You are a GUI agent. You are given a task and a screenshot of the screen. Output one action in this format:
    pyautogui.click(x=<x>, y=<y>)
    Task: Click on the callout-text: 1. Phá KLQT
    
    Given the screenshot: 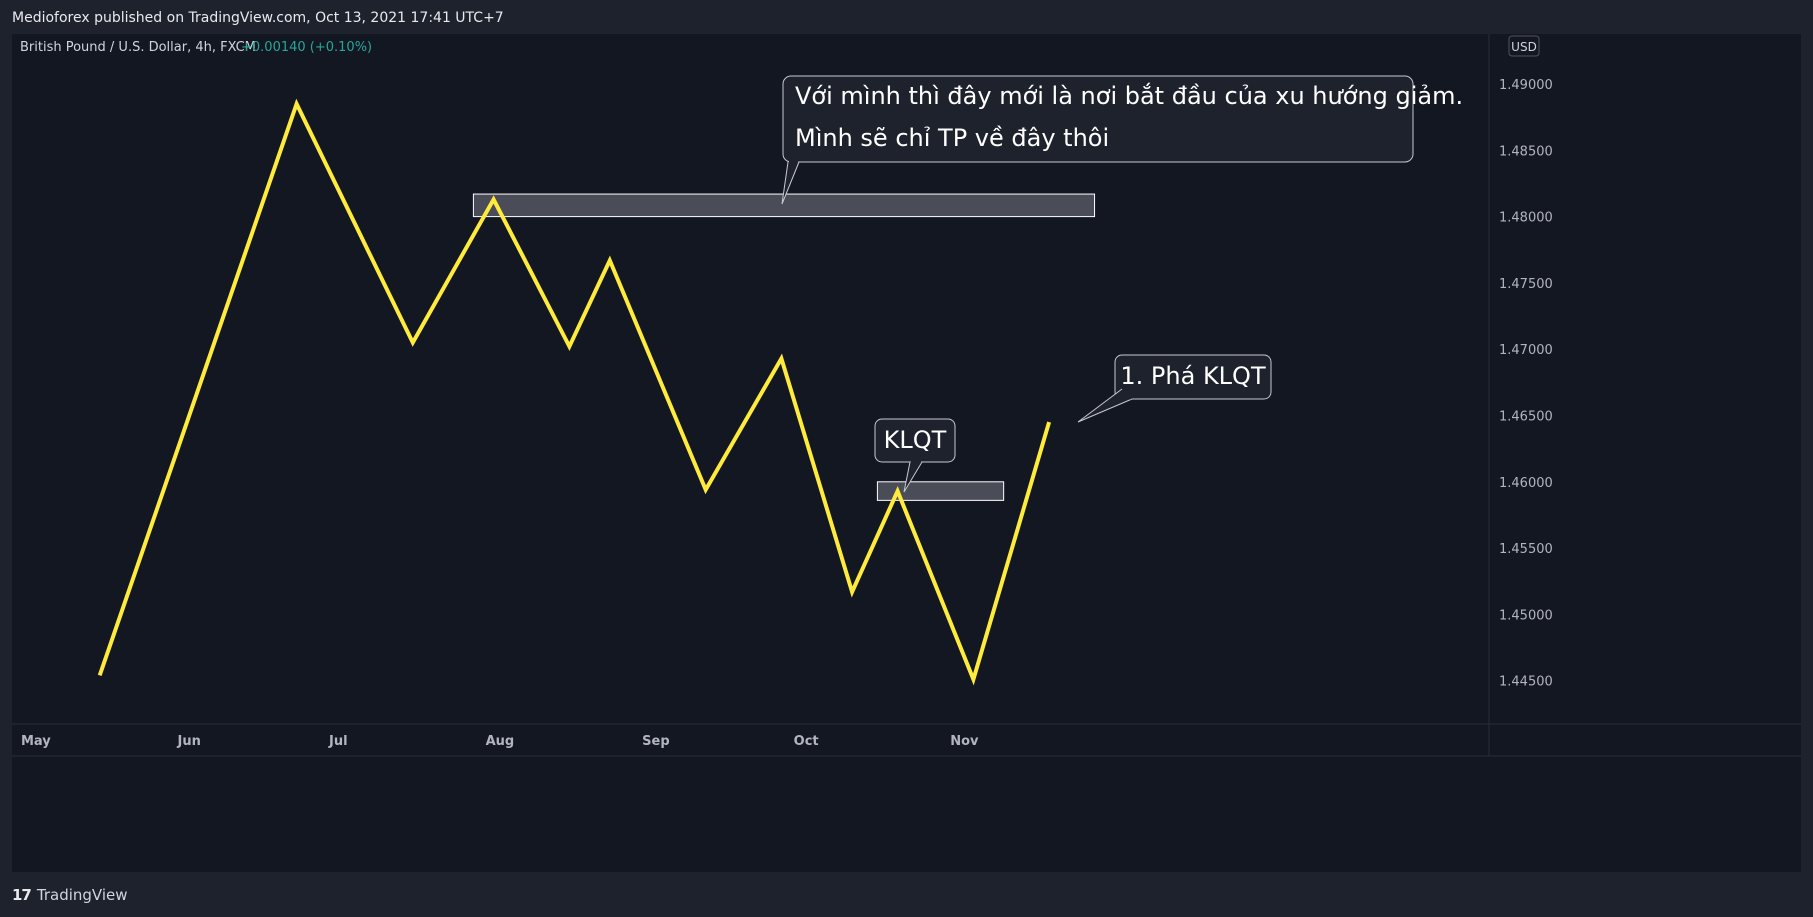 What is the action you would take?
    pyautogui.click(x=1193, y=376)
    